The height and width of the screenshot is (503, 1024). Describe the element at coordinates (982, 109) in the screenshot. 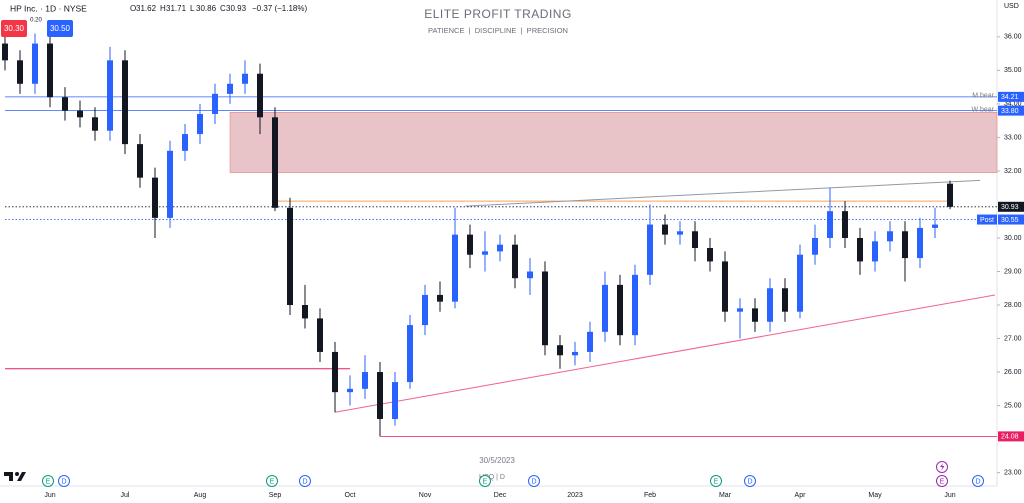

I see `level-name: W bear` at that location.